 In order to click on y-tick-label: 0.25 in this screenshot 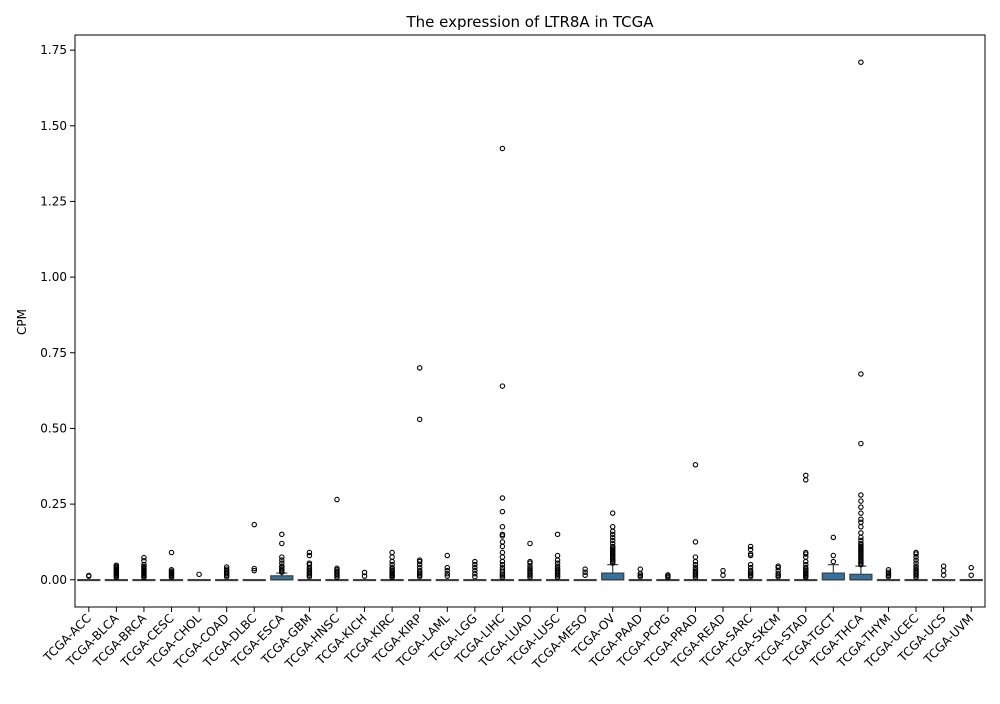, I will do `click(53, 504)`.